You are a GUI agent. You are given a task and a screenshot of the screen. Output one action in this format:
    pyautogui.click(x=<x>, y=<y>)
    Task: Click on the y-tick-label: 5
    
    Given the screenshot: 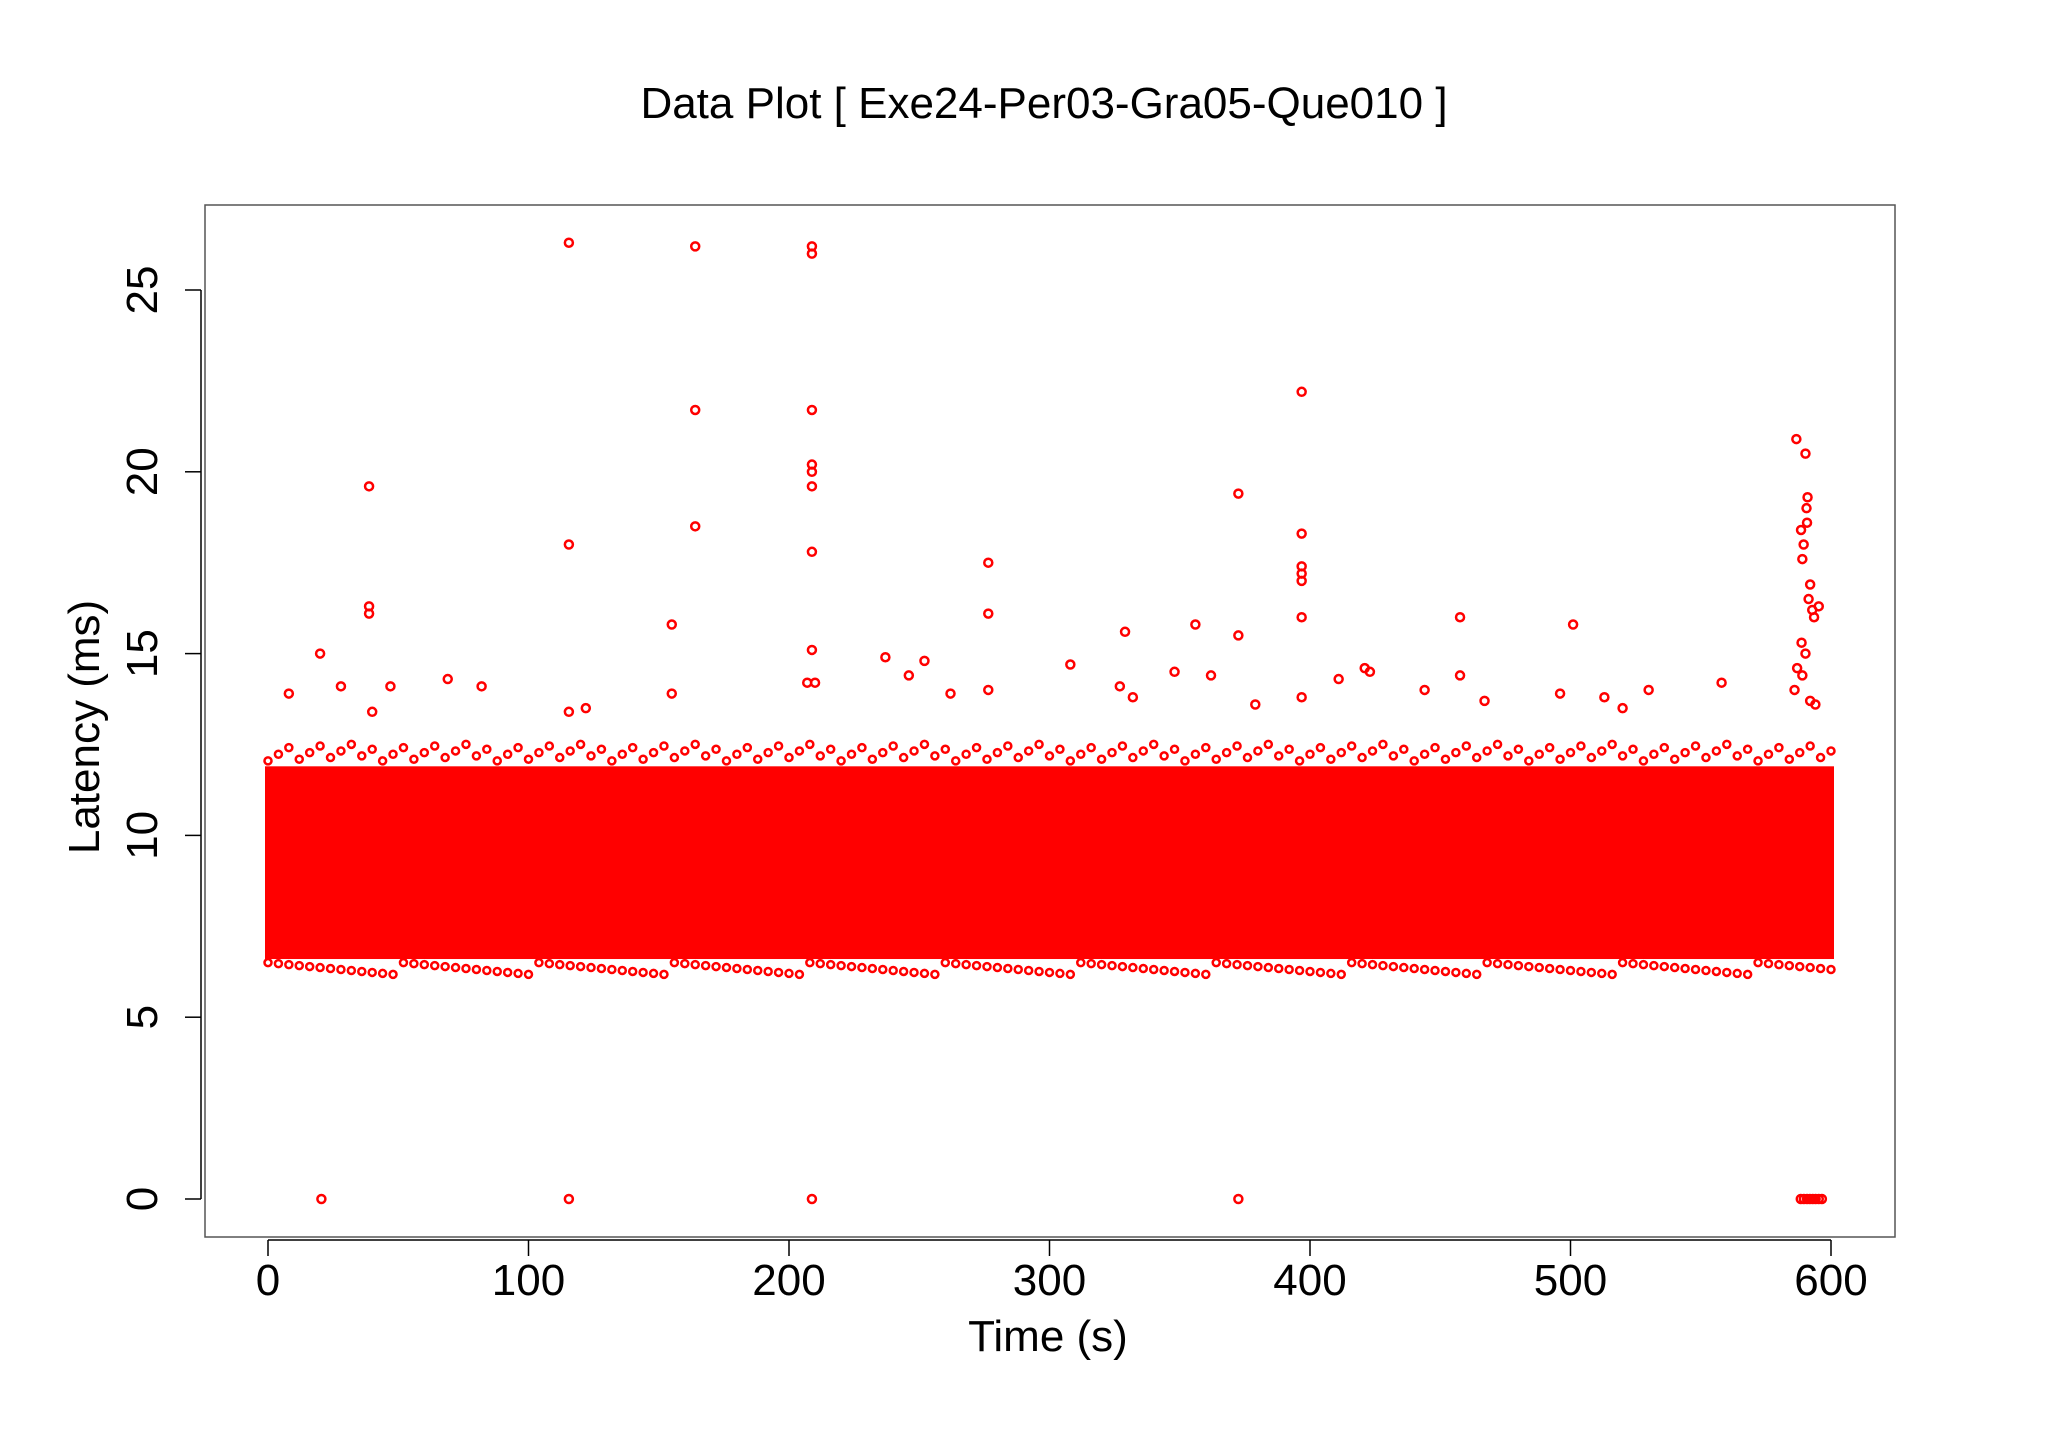 What is the action you would take?
    pyautogui.click(x=142, y=1017)
    